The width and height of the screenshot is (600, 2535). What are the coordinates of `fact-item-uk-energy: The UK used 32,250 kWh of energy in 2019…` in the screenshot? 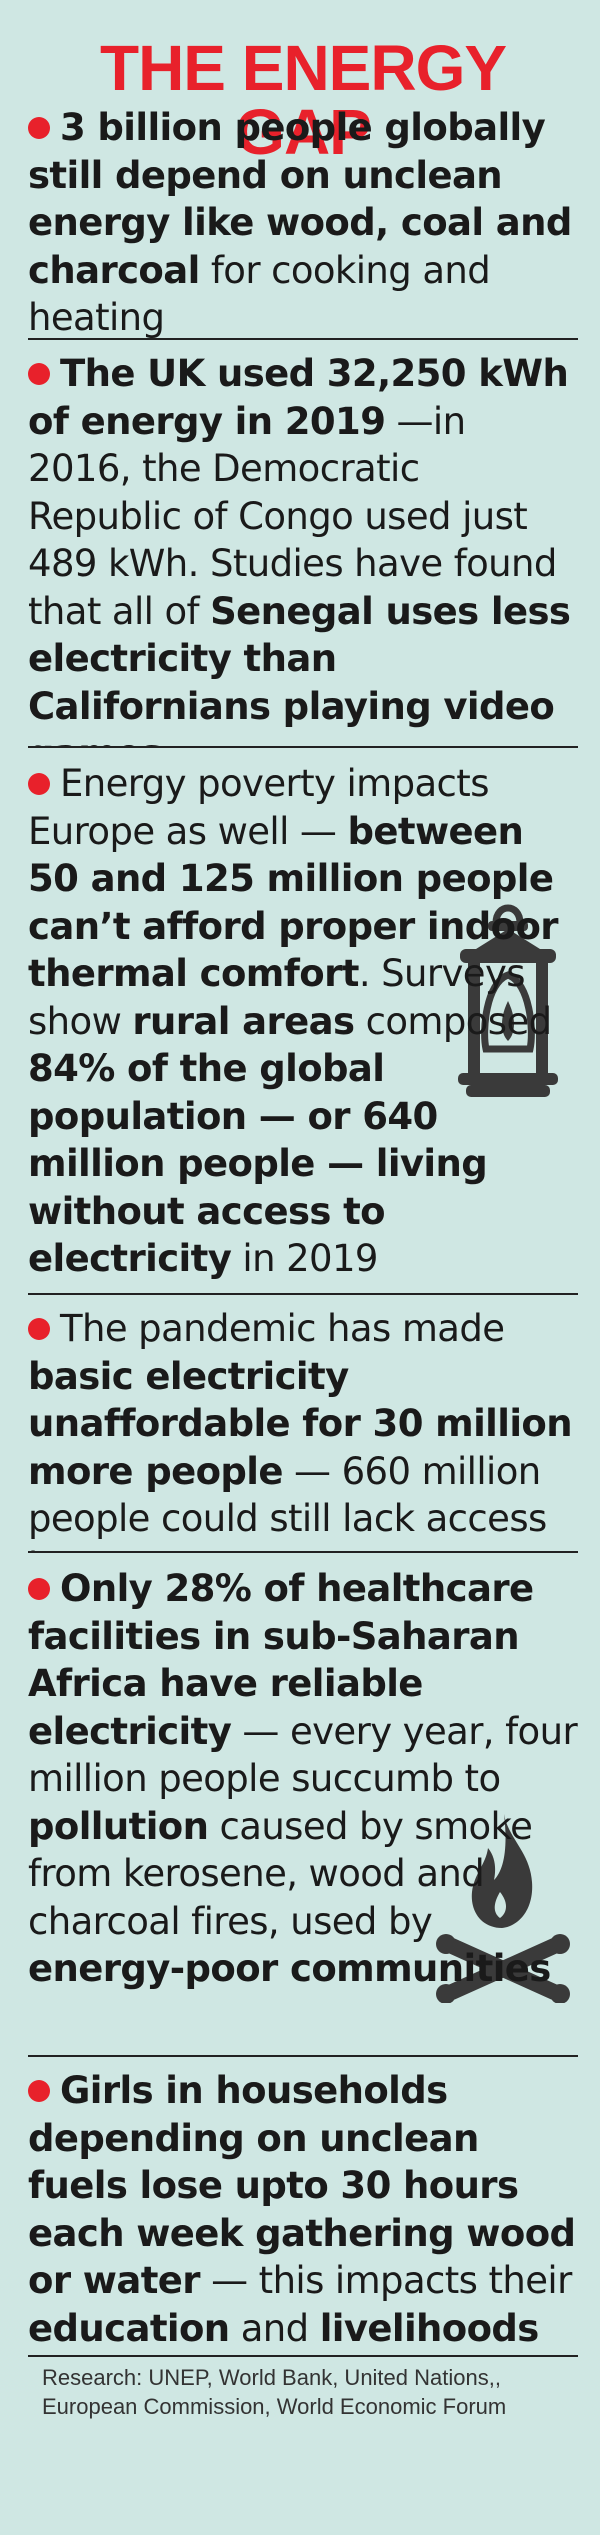 It's located at (303, 544).